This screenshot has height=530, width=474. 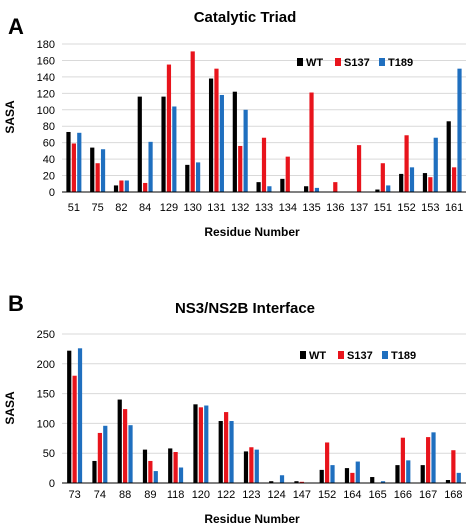 What do you see at coordinates (125, 495) in the screenshot?
I see `x-tick-label: 88` at bounding box center [125, 495].